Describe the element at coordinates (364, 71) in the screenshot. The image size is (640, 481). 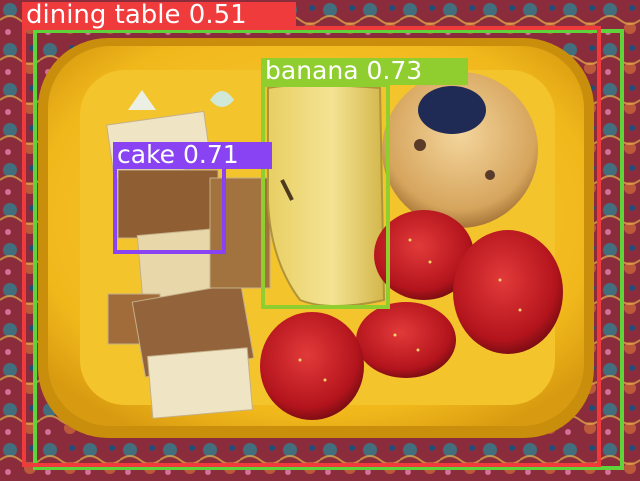
I see `detection-label-banana: banana 0.73` at that location.